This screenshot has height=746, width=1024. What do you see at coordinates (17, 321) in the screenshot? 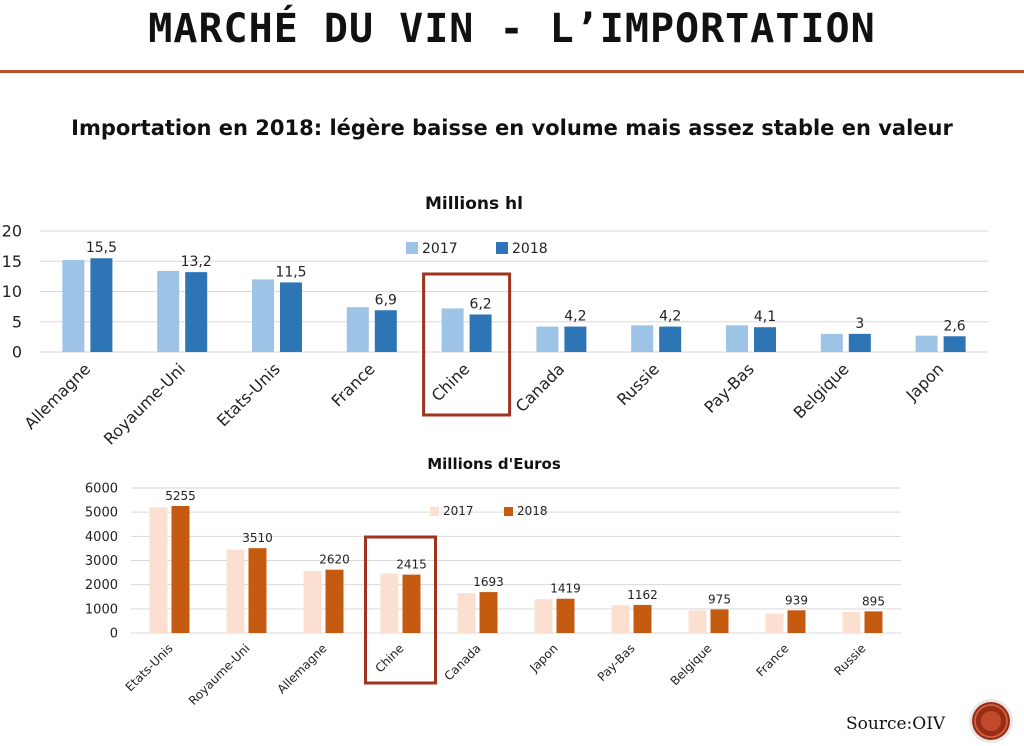
I see `y-tick-label: 5` at bounding box center [17, 321].